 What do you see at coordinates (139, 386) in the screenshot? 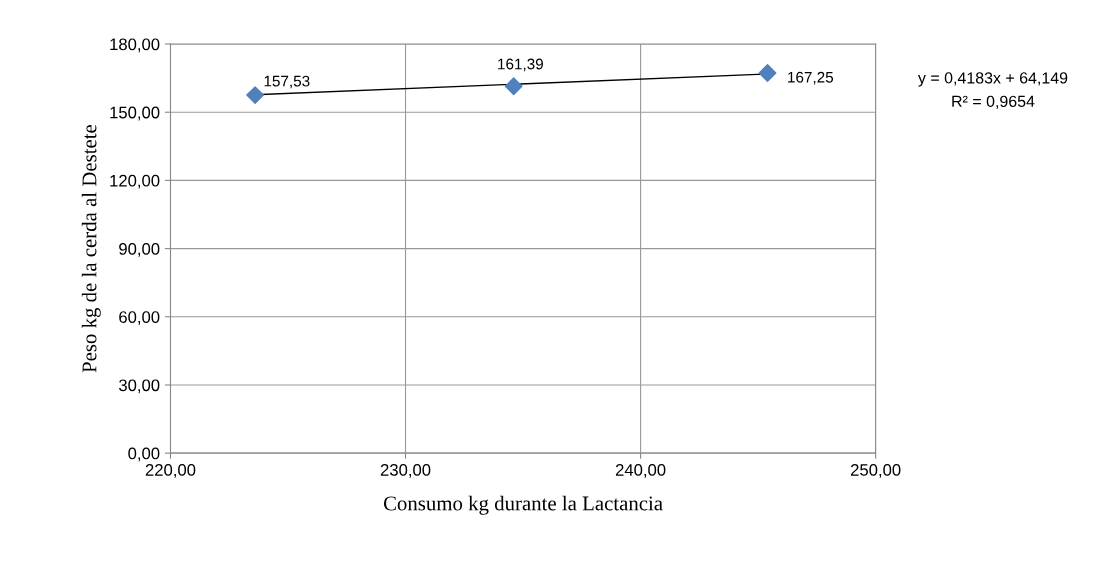
I see `y-tick-label: 30,00` at bounding box center [139, 386].